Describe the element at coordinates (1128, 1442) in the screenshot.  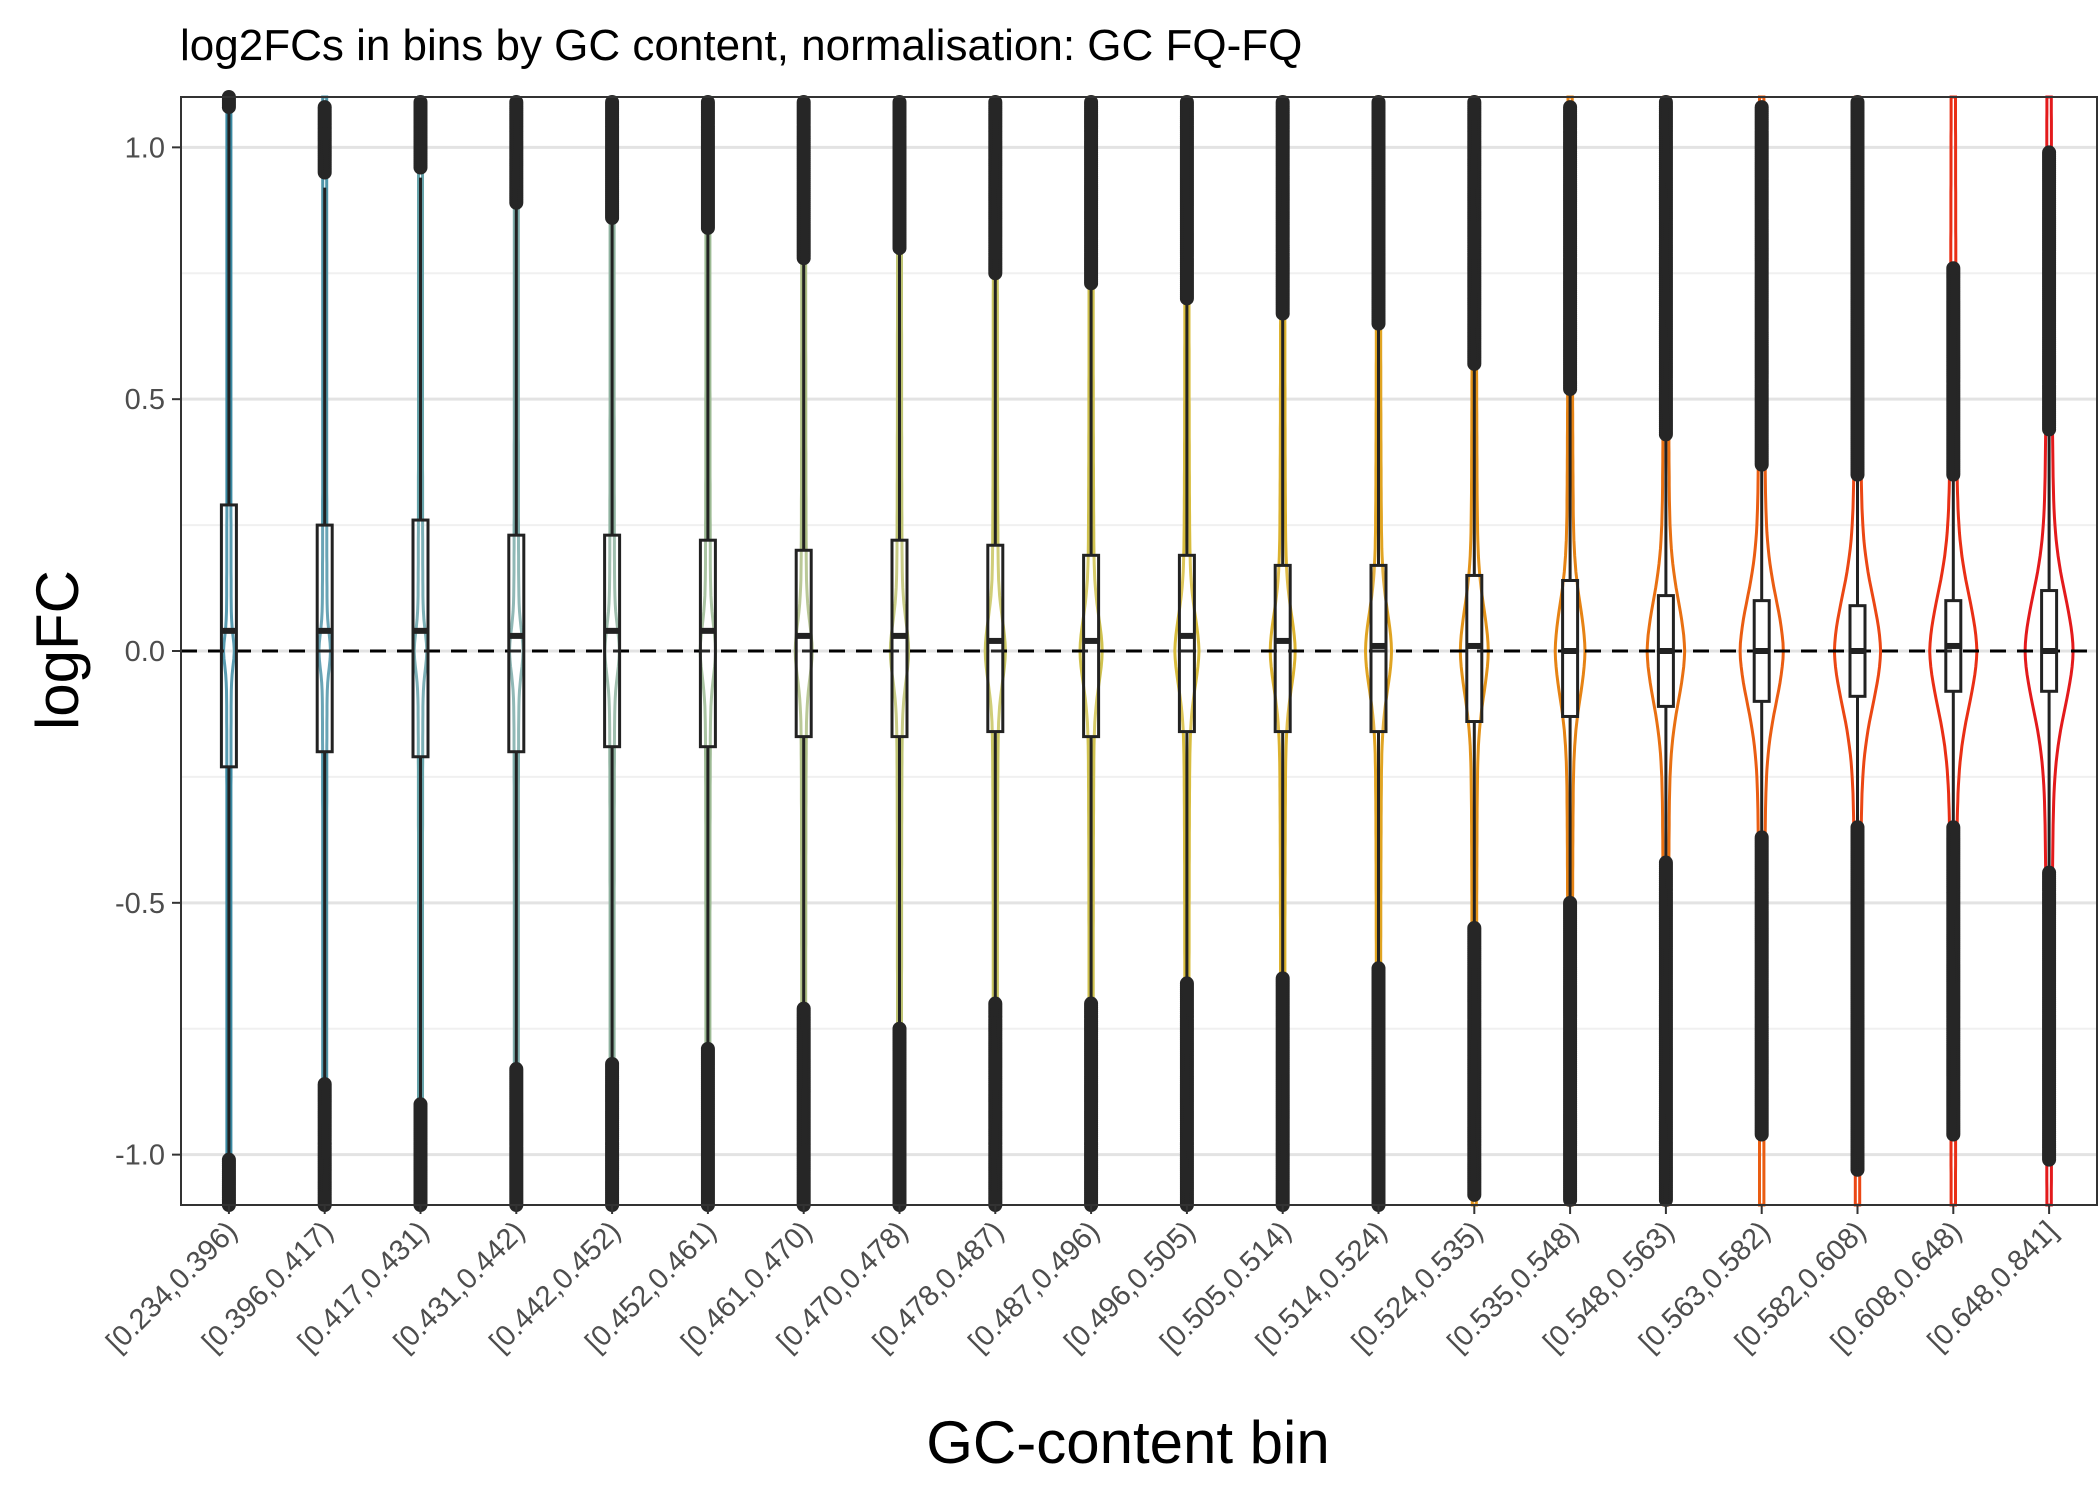
I see `x-axis-title: GC-content bin` at that location.